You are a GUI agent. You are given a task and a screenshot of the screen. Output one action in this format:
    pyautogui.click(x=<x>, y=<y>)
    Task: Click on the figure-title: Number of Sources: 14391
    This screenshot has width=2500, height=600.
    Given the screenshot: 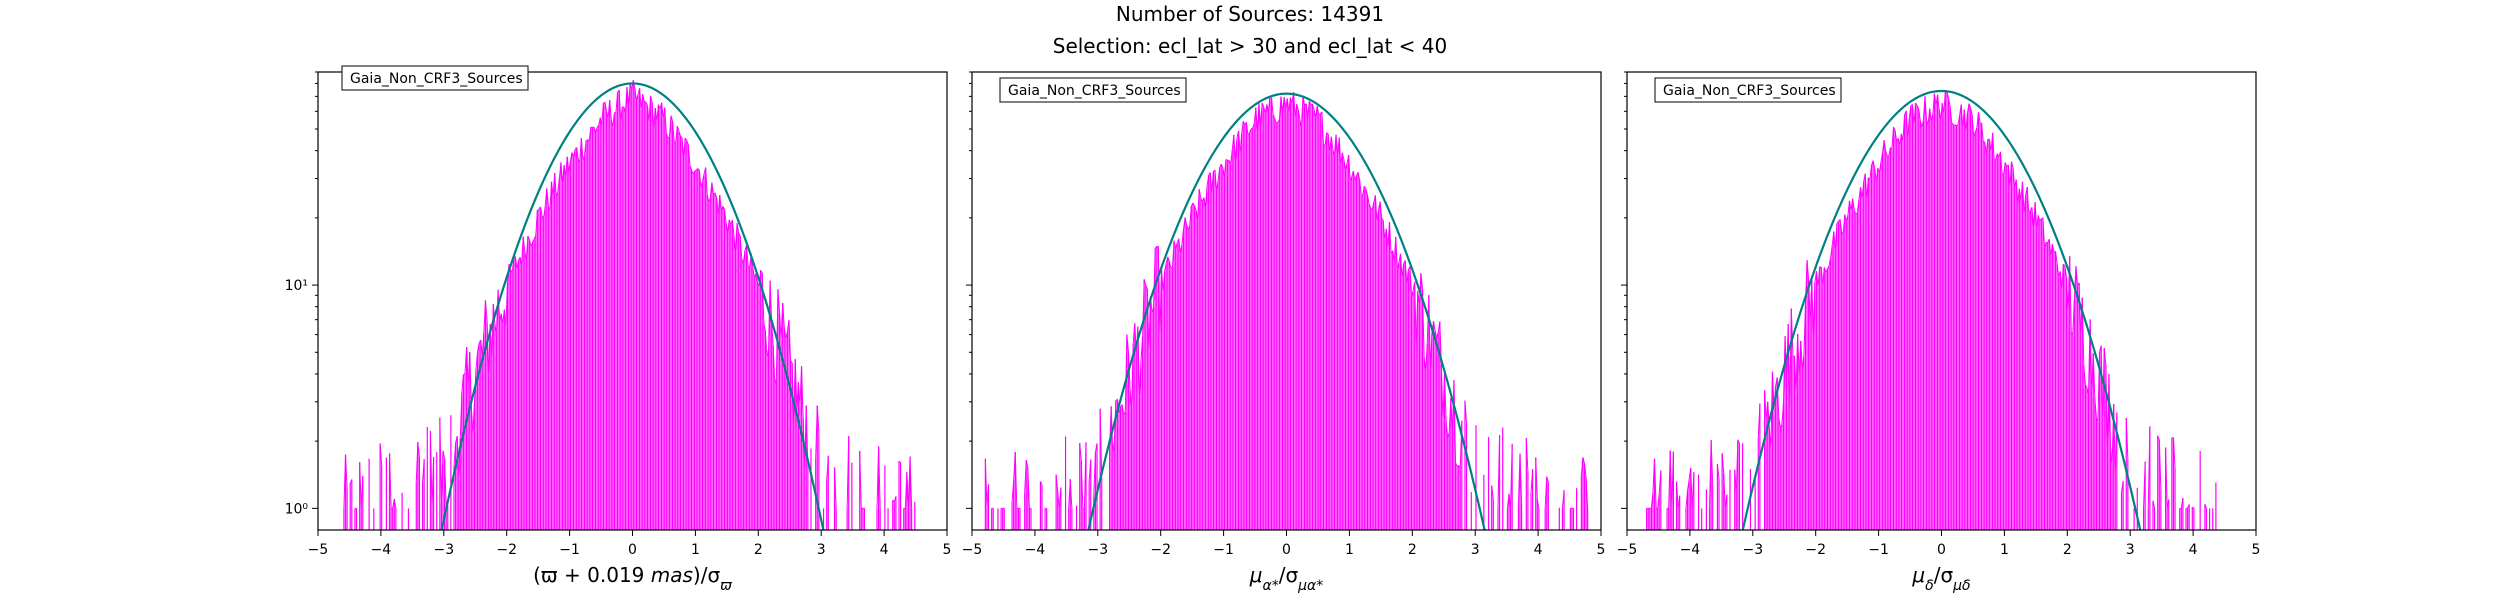 What is the action you would take?
    pyautogui.click(x=1250, y=14)
    